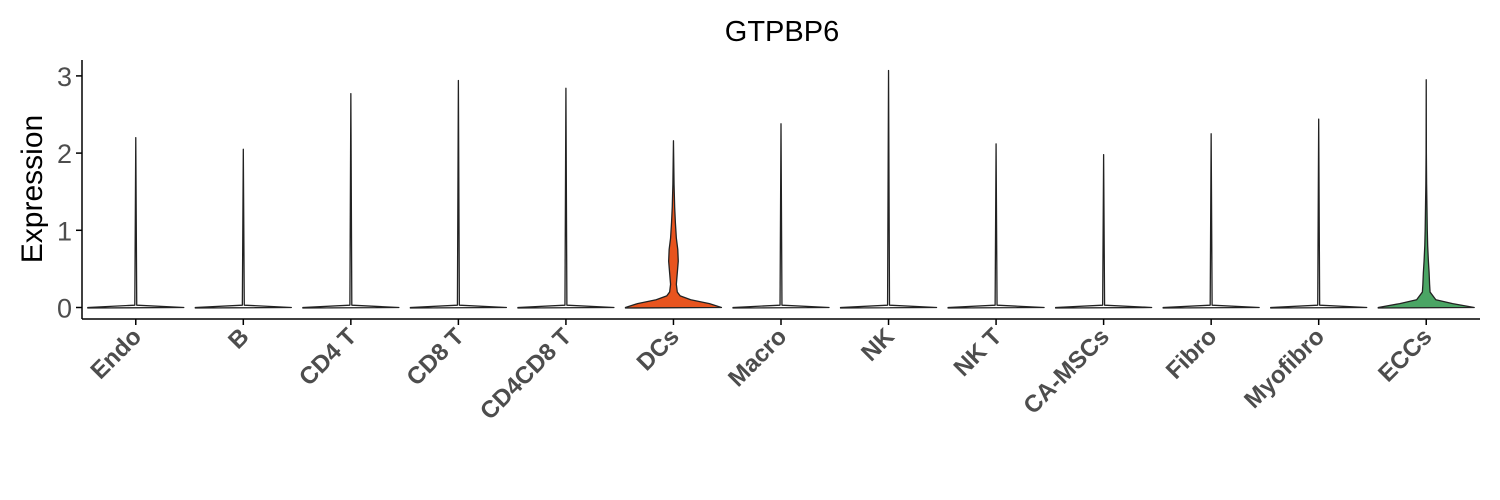 This screenshot has width=1500, height=500. Describe the element at coordinates (526, 374) in the screenshot. I see `x-tick-label: CD4CD8 T` at that location.